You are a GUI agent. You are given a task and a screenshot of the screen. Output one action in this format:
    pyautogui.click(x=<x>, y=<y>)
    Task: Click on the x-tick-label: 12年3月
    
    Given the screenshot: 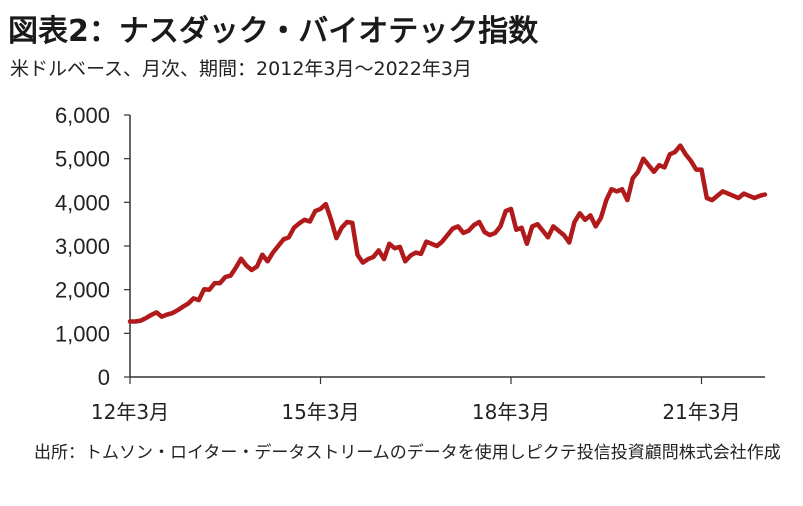 What is the action you would take?
    pyautogui.click(x=130, y=412)
    